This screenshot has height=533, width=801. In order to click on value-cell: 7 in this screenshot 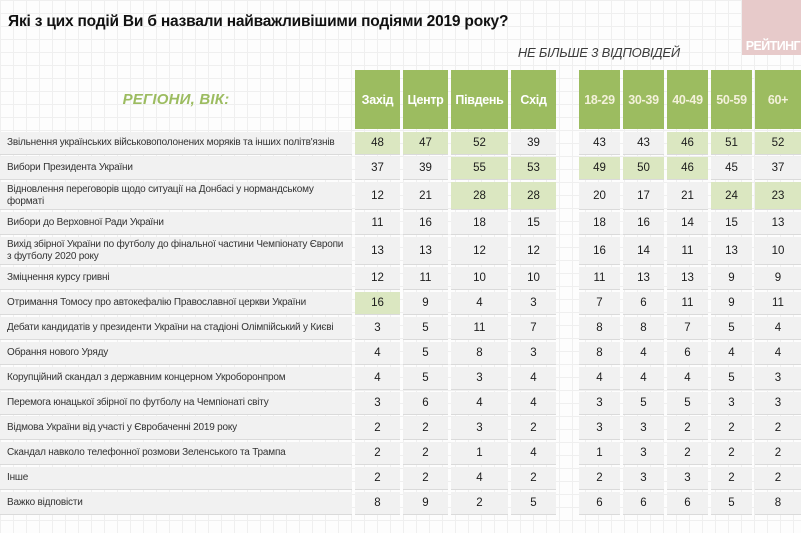, I will do `click(687, 328)`.